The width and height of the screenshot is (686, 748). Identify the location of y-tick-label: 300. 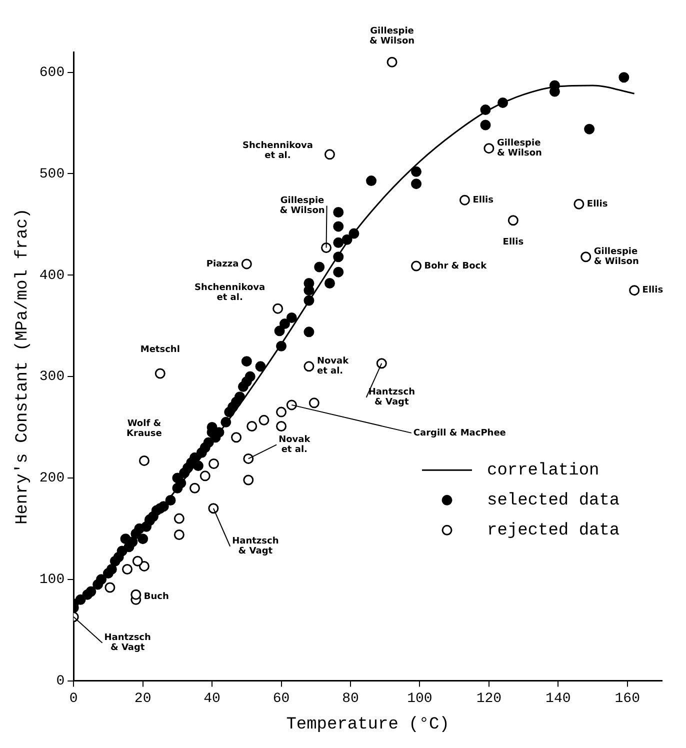
(52, 377).